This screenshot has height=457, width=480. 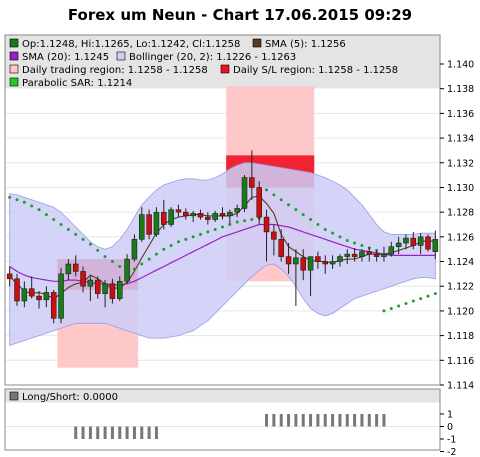 What do you see at coordinates (212, 57) in the screenshot?
I see `legend-bollinger: Bollinger (20, 2): 1.1226 - 1.1263` at bounding box center [212, 57].